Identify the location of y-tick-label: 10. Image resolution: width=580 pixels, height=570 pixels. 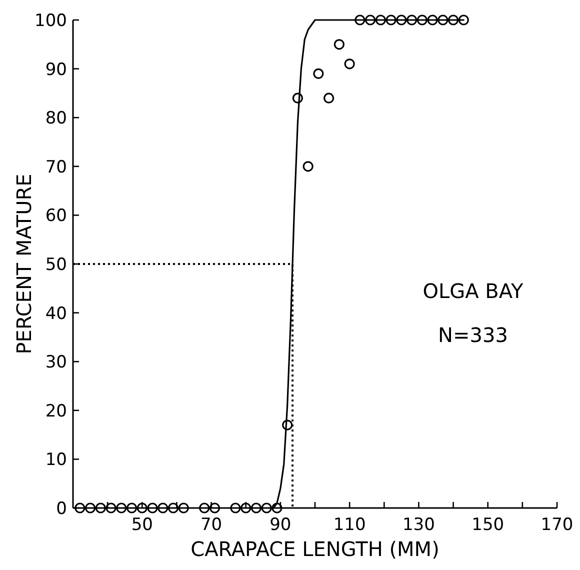
(56, 460).